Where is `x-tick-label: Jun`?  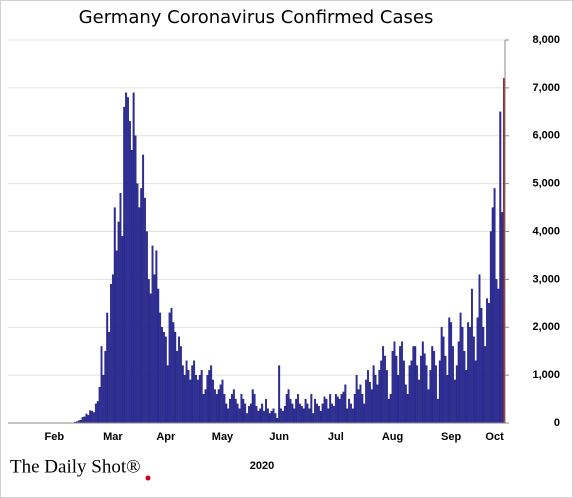
x-tick-label: Jun is located at coordinates (279, 437).